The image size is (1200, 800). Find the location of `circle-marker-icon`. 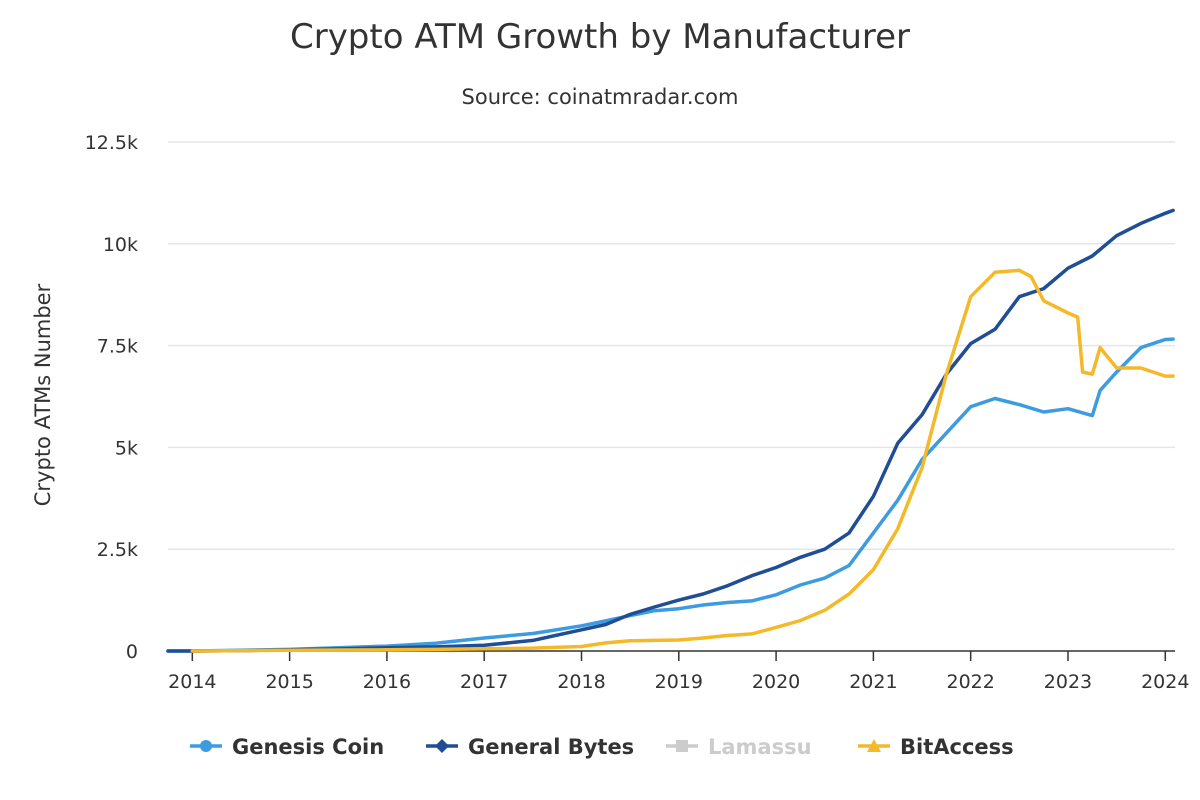

circle-marker-icon is located at coordinates (206, 746).